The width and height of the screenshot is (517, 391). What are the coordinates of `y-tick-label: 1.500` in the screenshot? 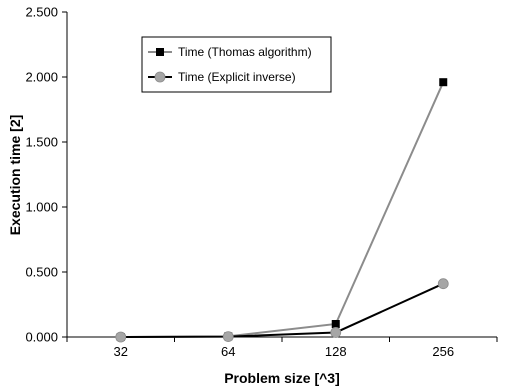 It's located at (41, 142).